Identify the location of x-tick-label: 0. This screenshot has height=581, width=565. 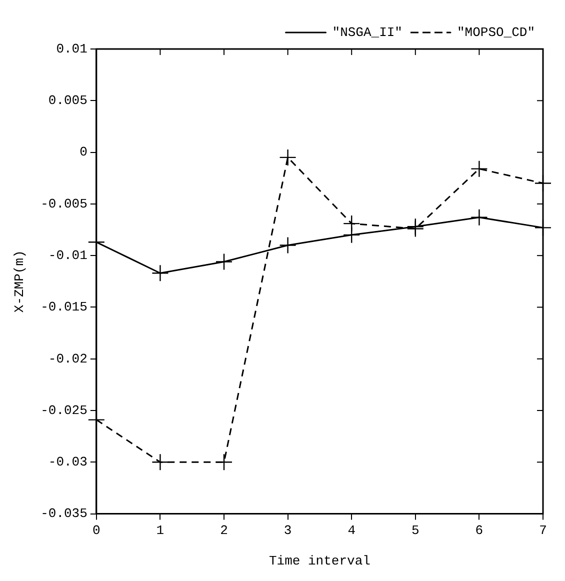
(96, 530).